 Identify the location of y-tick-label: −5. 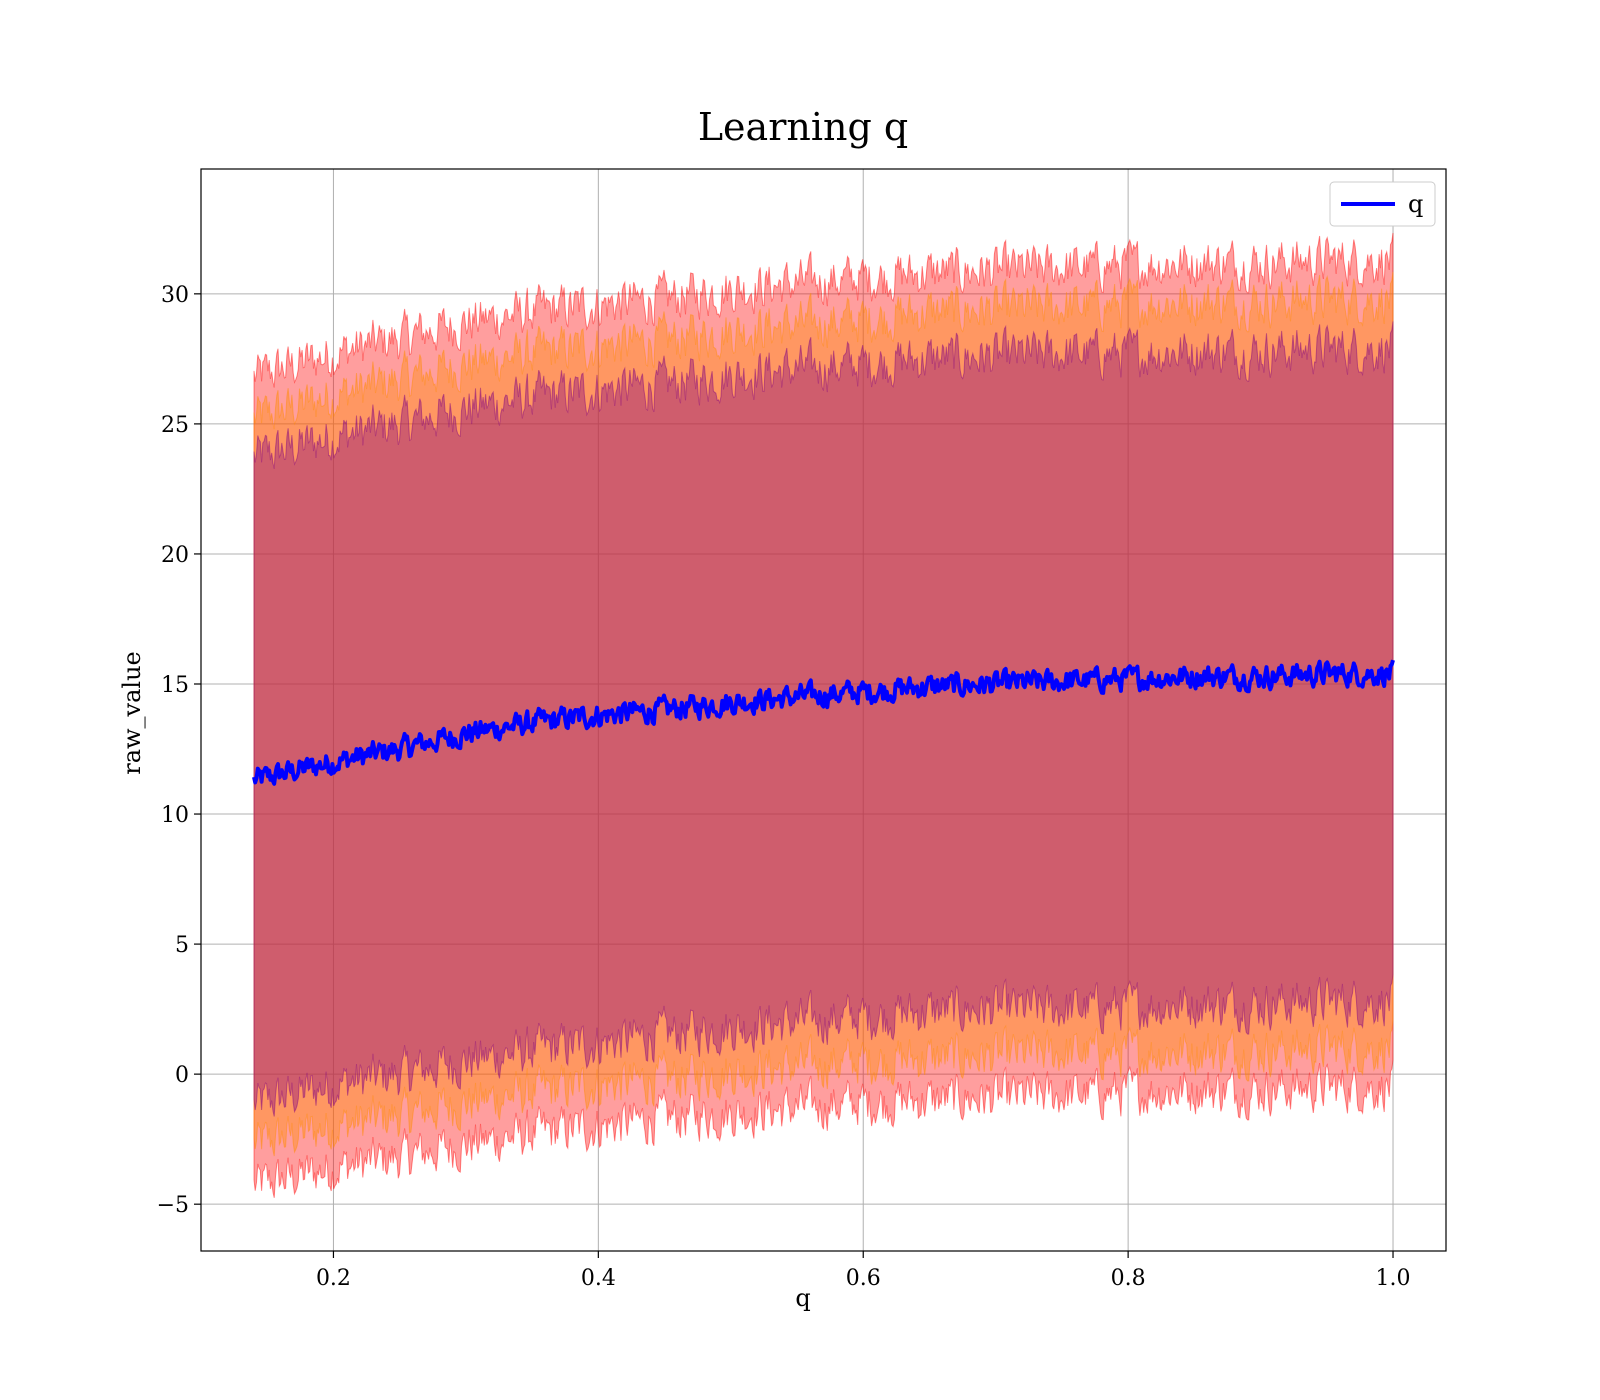
(173, 1205).